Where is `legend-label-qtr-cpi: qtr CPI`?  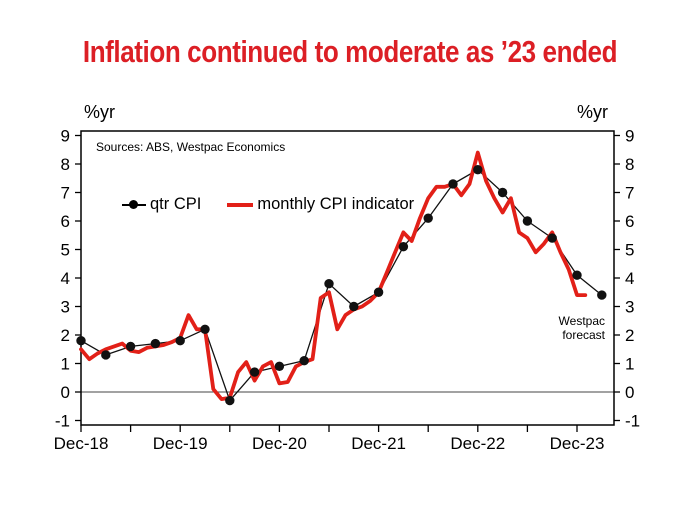
legend-label-qtr-cpi: qtr CPI is located at coordinates (176, 204).